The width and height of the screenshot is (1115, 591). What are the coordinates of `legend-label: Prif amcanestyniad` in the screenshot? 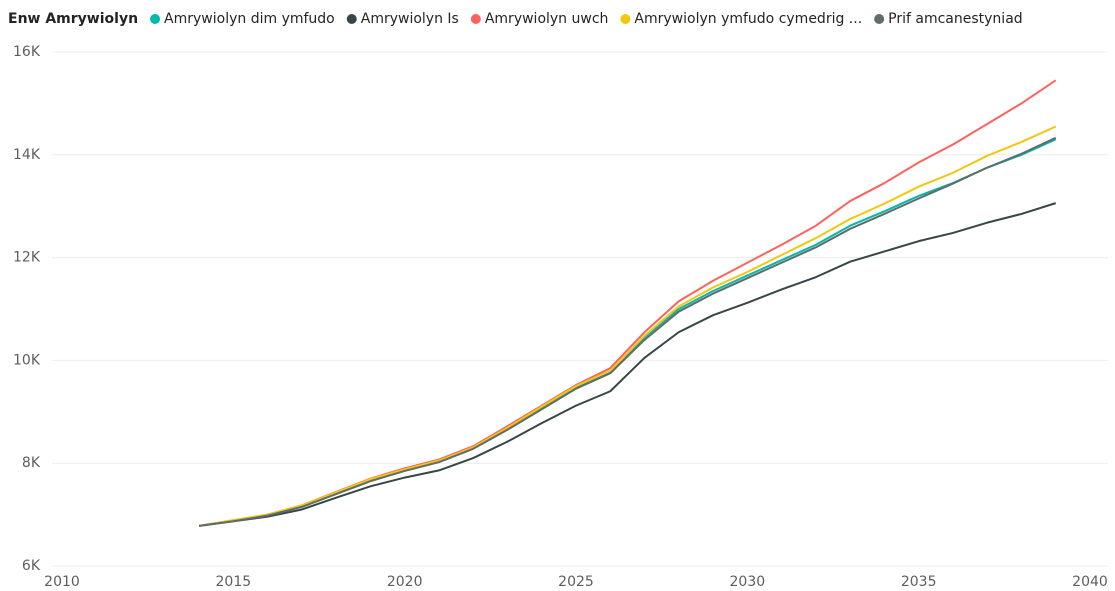 It's located at (955, 19).